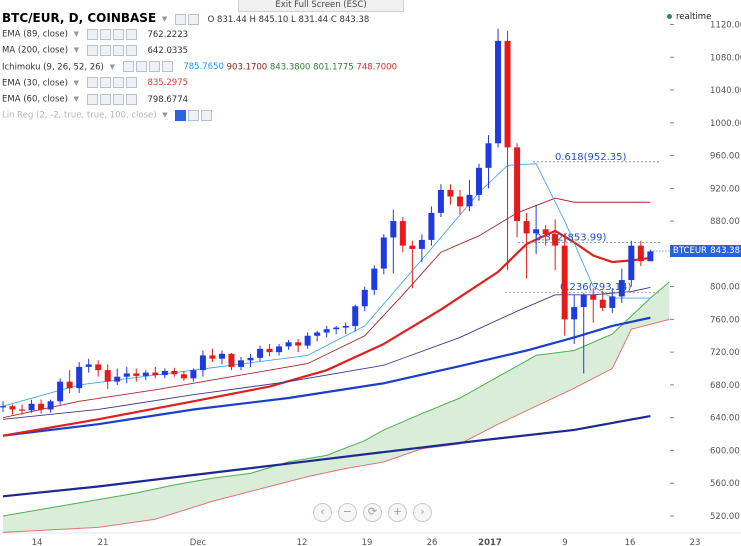 This screenshot has width=741, height=546. What do you see at coordinates (322, 512) in the screenshot?
I see `scroll-left-button: ‹` at bounding box center [322, 512].